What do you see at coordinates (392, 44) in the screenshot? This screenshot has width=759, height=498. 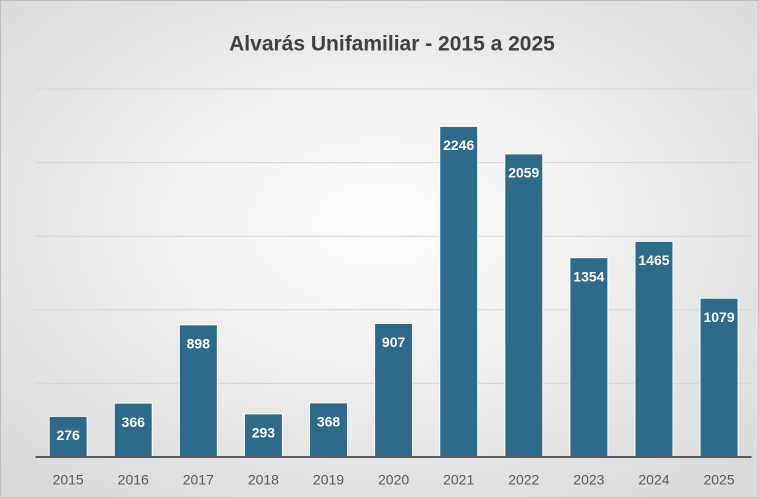 I see `chart-title: Alvarás Unifamiliar - 2015 a 2025` at bounding box center [392, 44].